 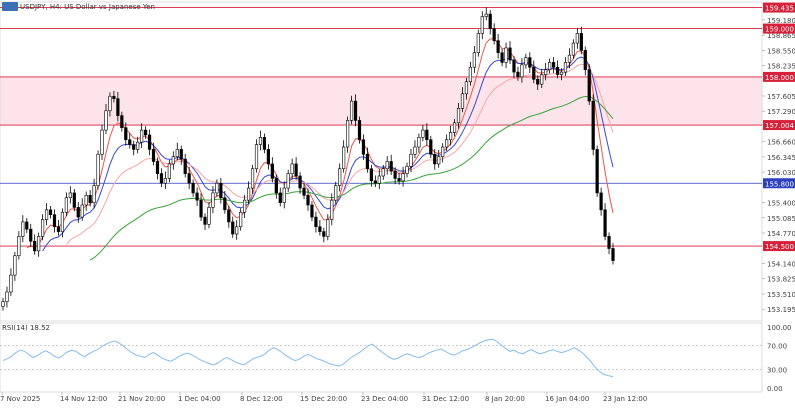 I want to click on price-tick-label: 156.345, so click(x=781, y=158).